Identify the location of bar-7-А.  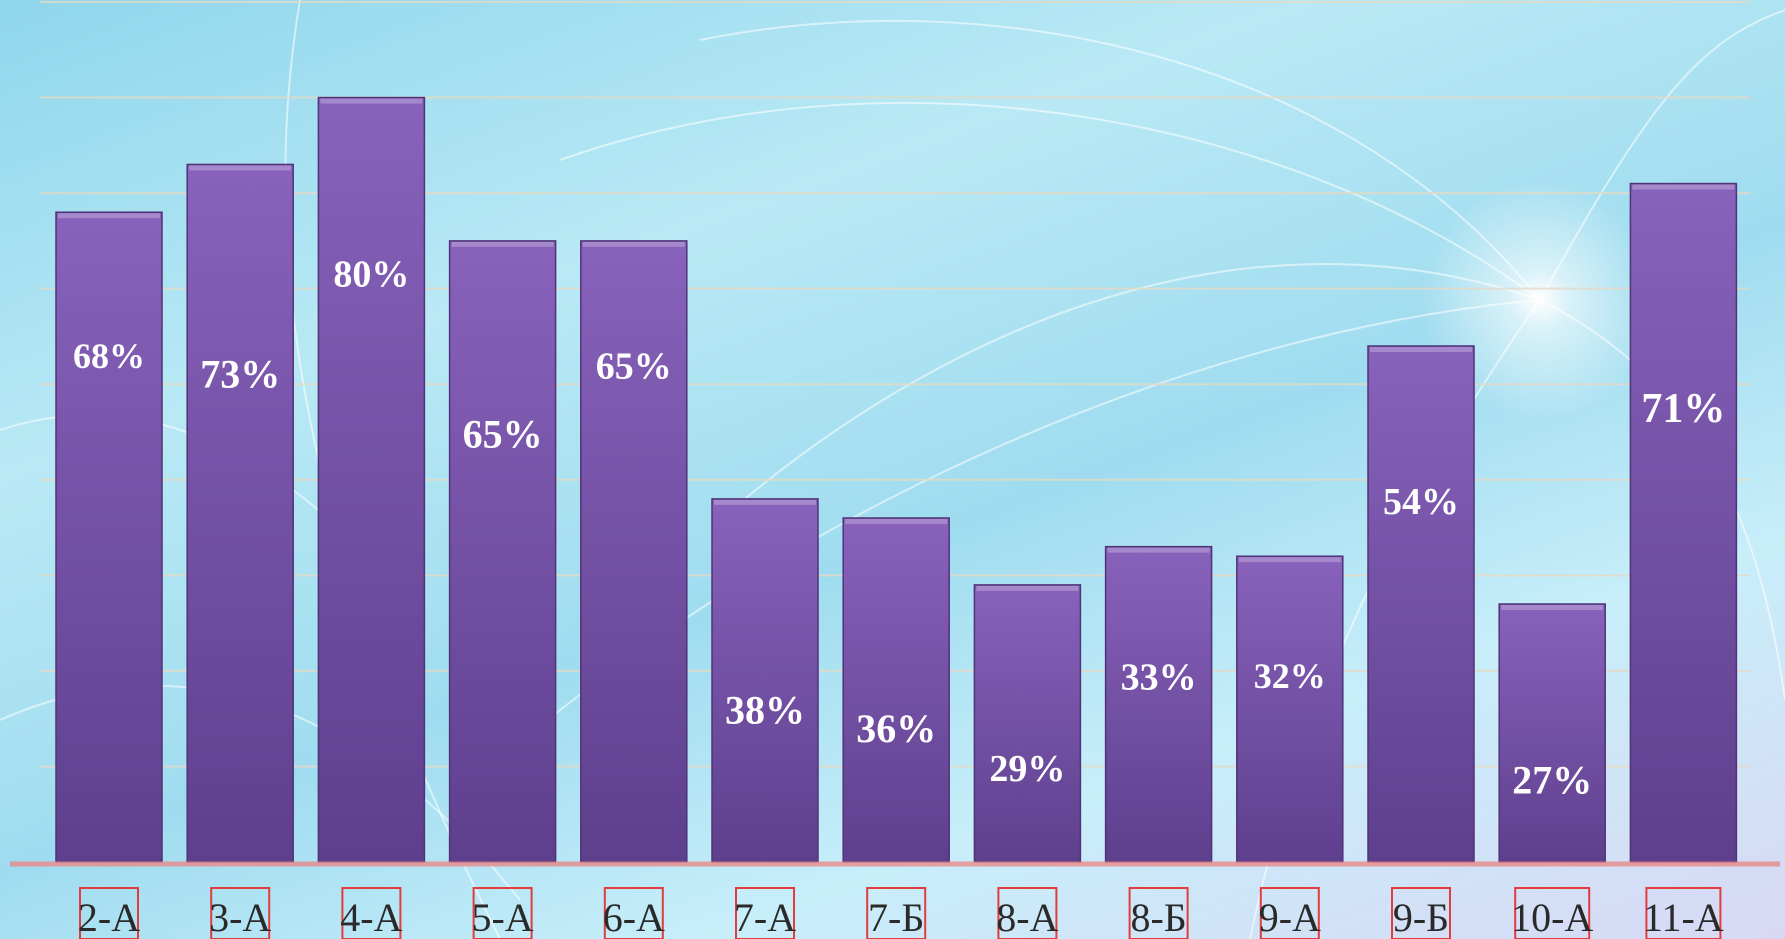
(765, 680).